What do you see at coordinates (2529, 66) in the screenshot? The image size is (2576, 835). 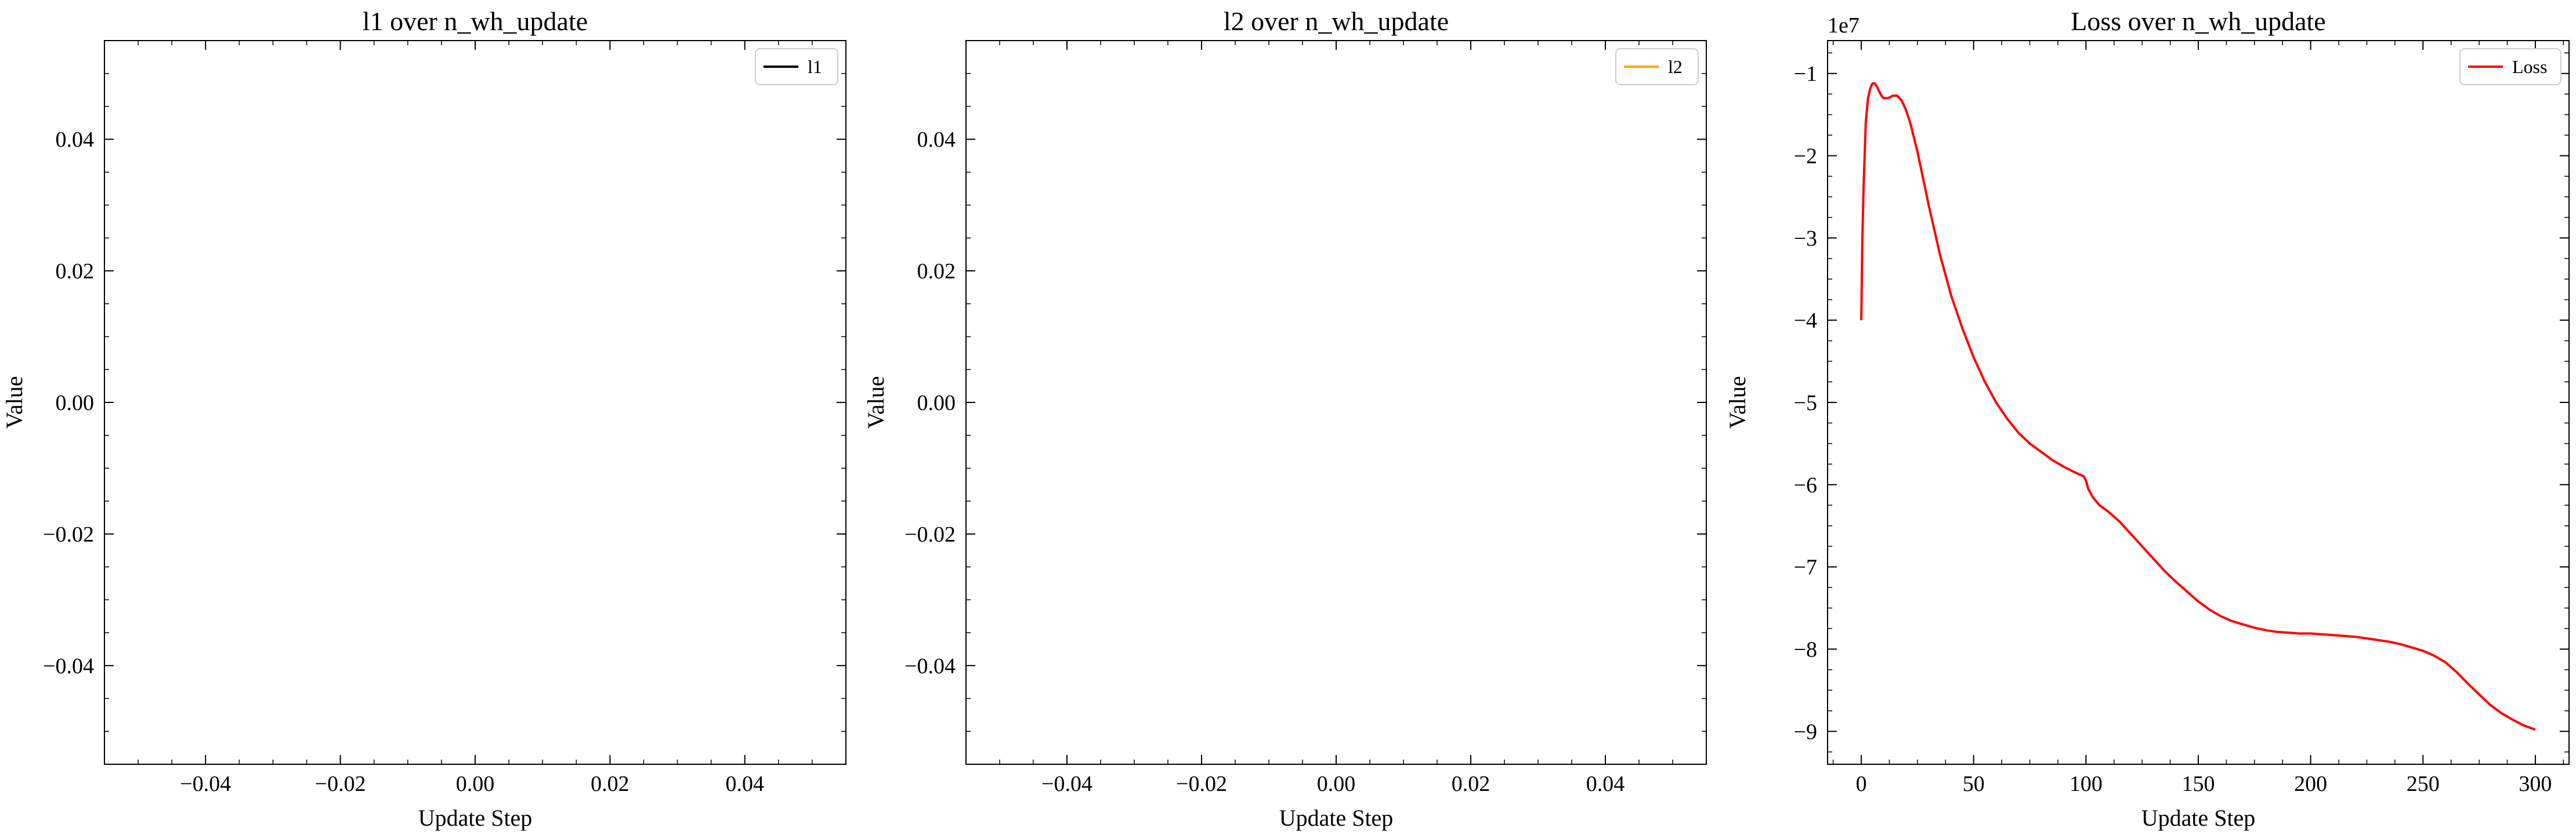 I see `legend-label: Loss` at bounding box center [2529, 66].